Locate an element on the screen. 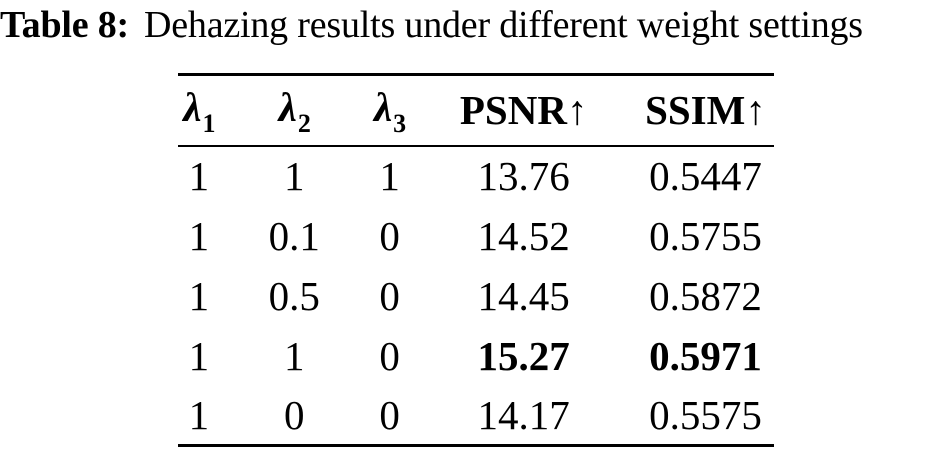 The width and height of the screenshot is (948, 457). table-row: 1 0.1 0 14.52 0.5755 is located at coordinates (476, 236).